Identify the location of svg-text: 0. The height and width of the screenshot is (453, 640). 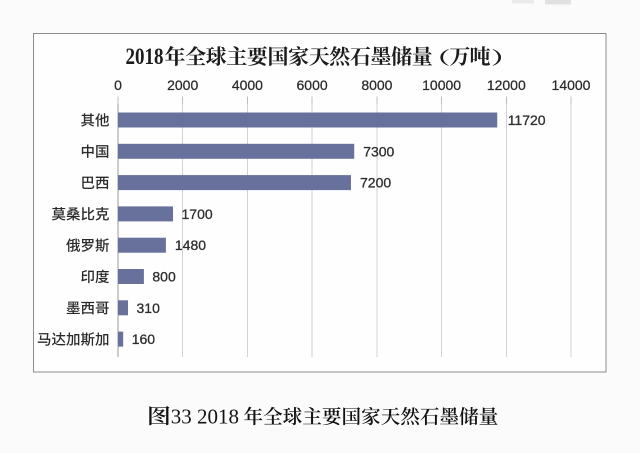
(118, 85).